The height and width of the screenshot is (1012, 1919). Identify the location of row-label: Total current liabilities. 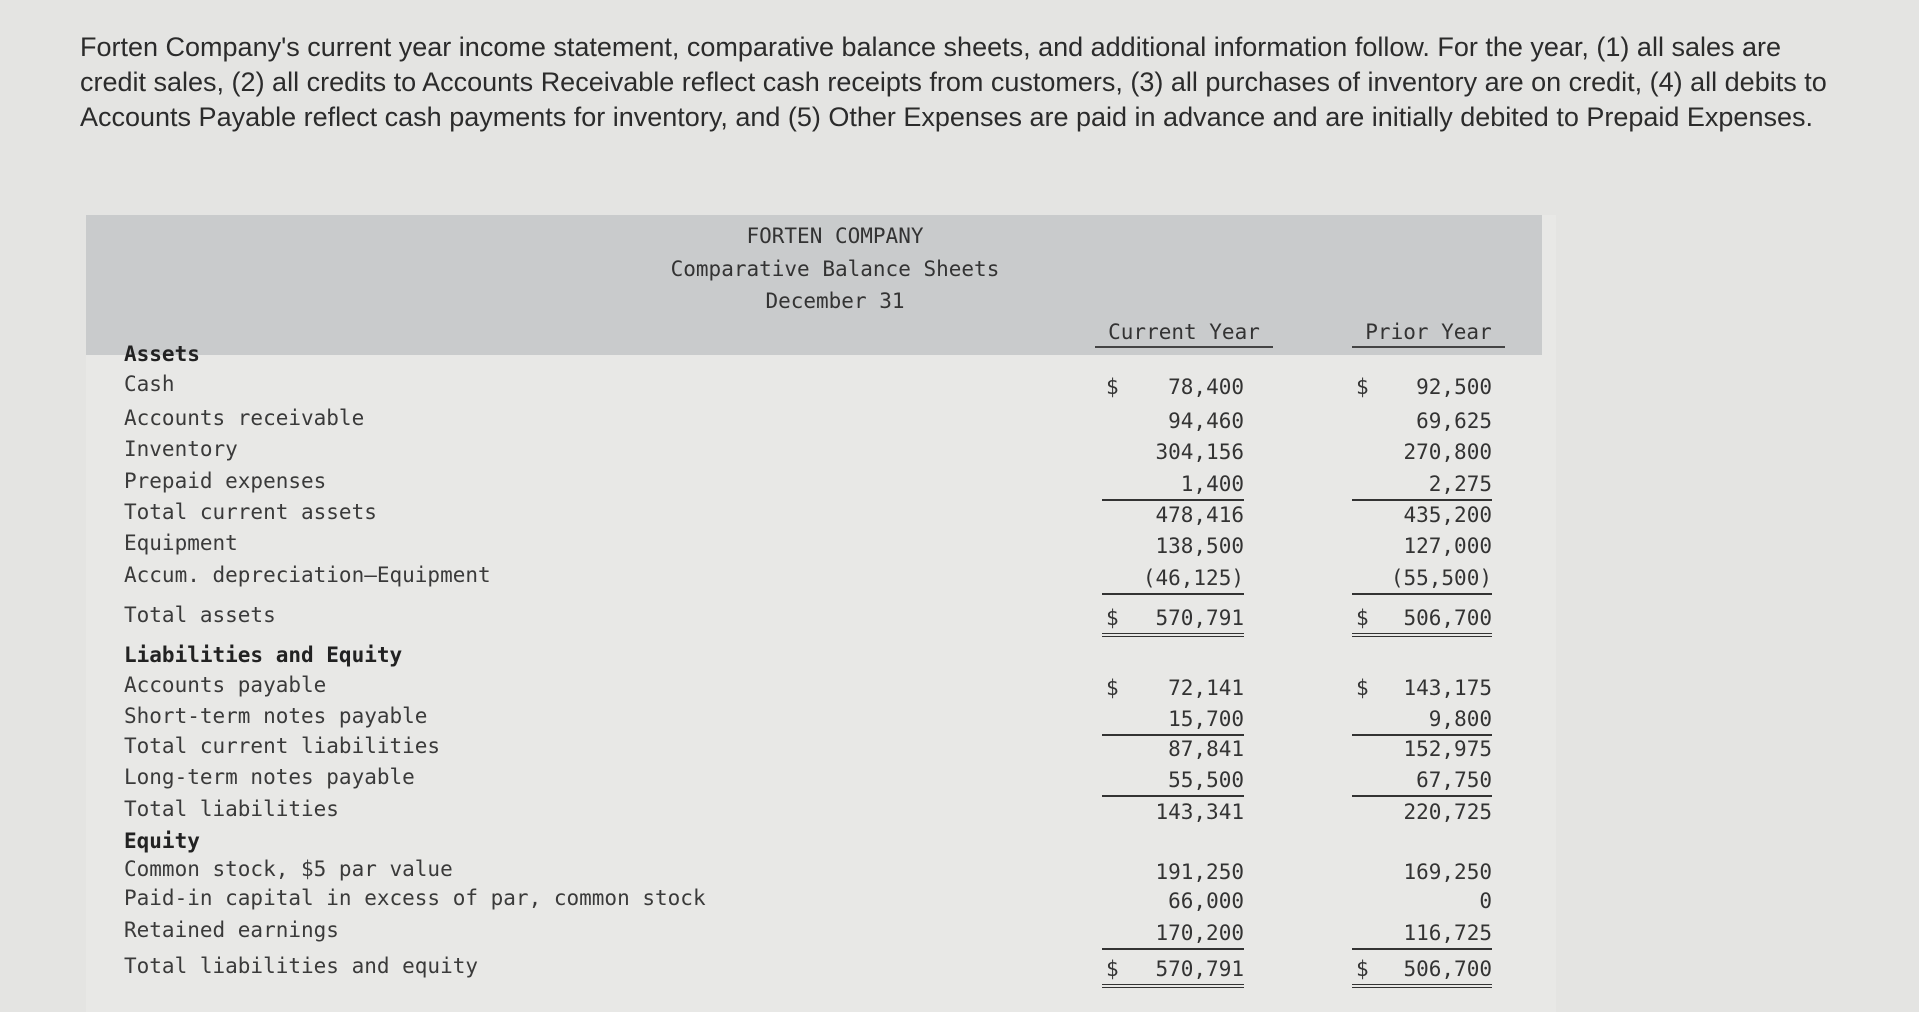
(282, 746).